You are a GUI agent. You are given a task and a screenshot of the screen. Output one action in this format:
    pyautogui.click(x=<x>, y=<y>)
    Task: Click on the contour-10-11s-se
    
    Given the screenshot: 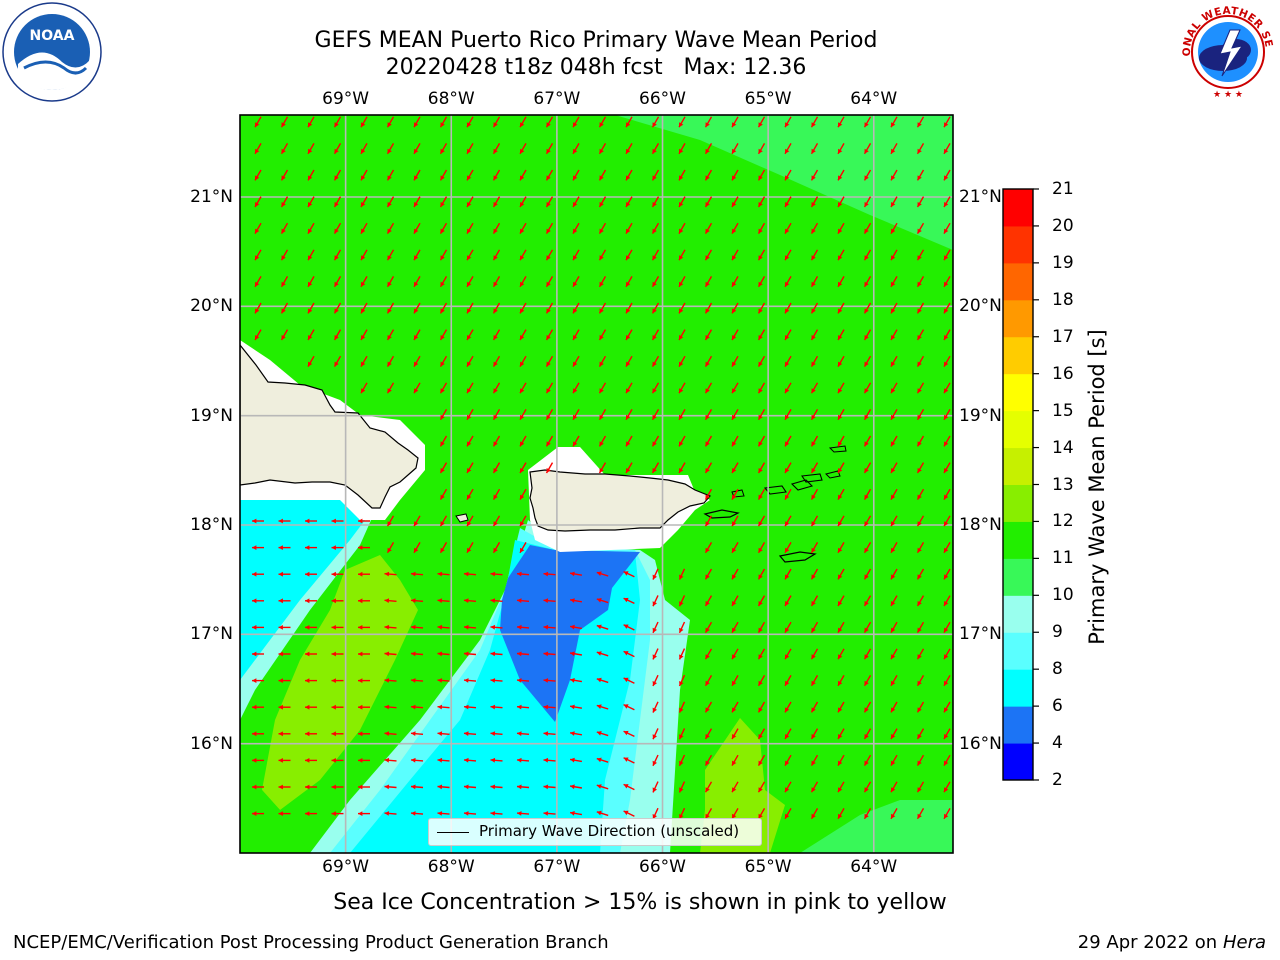 What is the action you would take?
    pyautogui.click(x=876, y=826)
    